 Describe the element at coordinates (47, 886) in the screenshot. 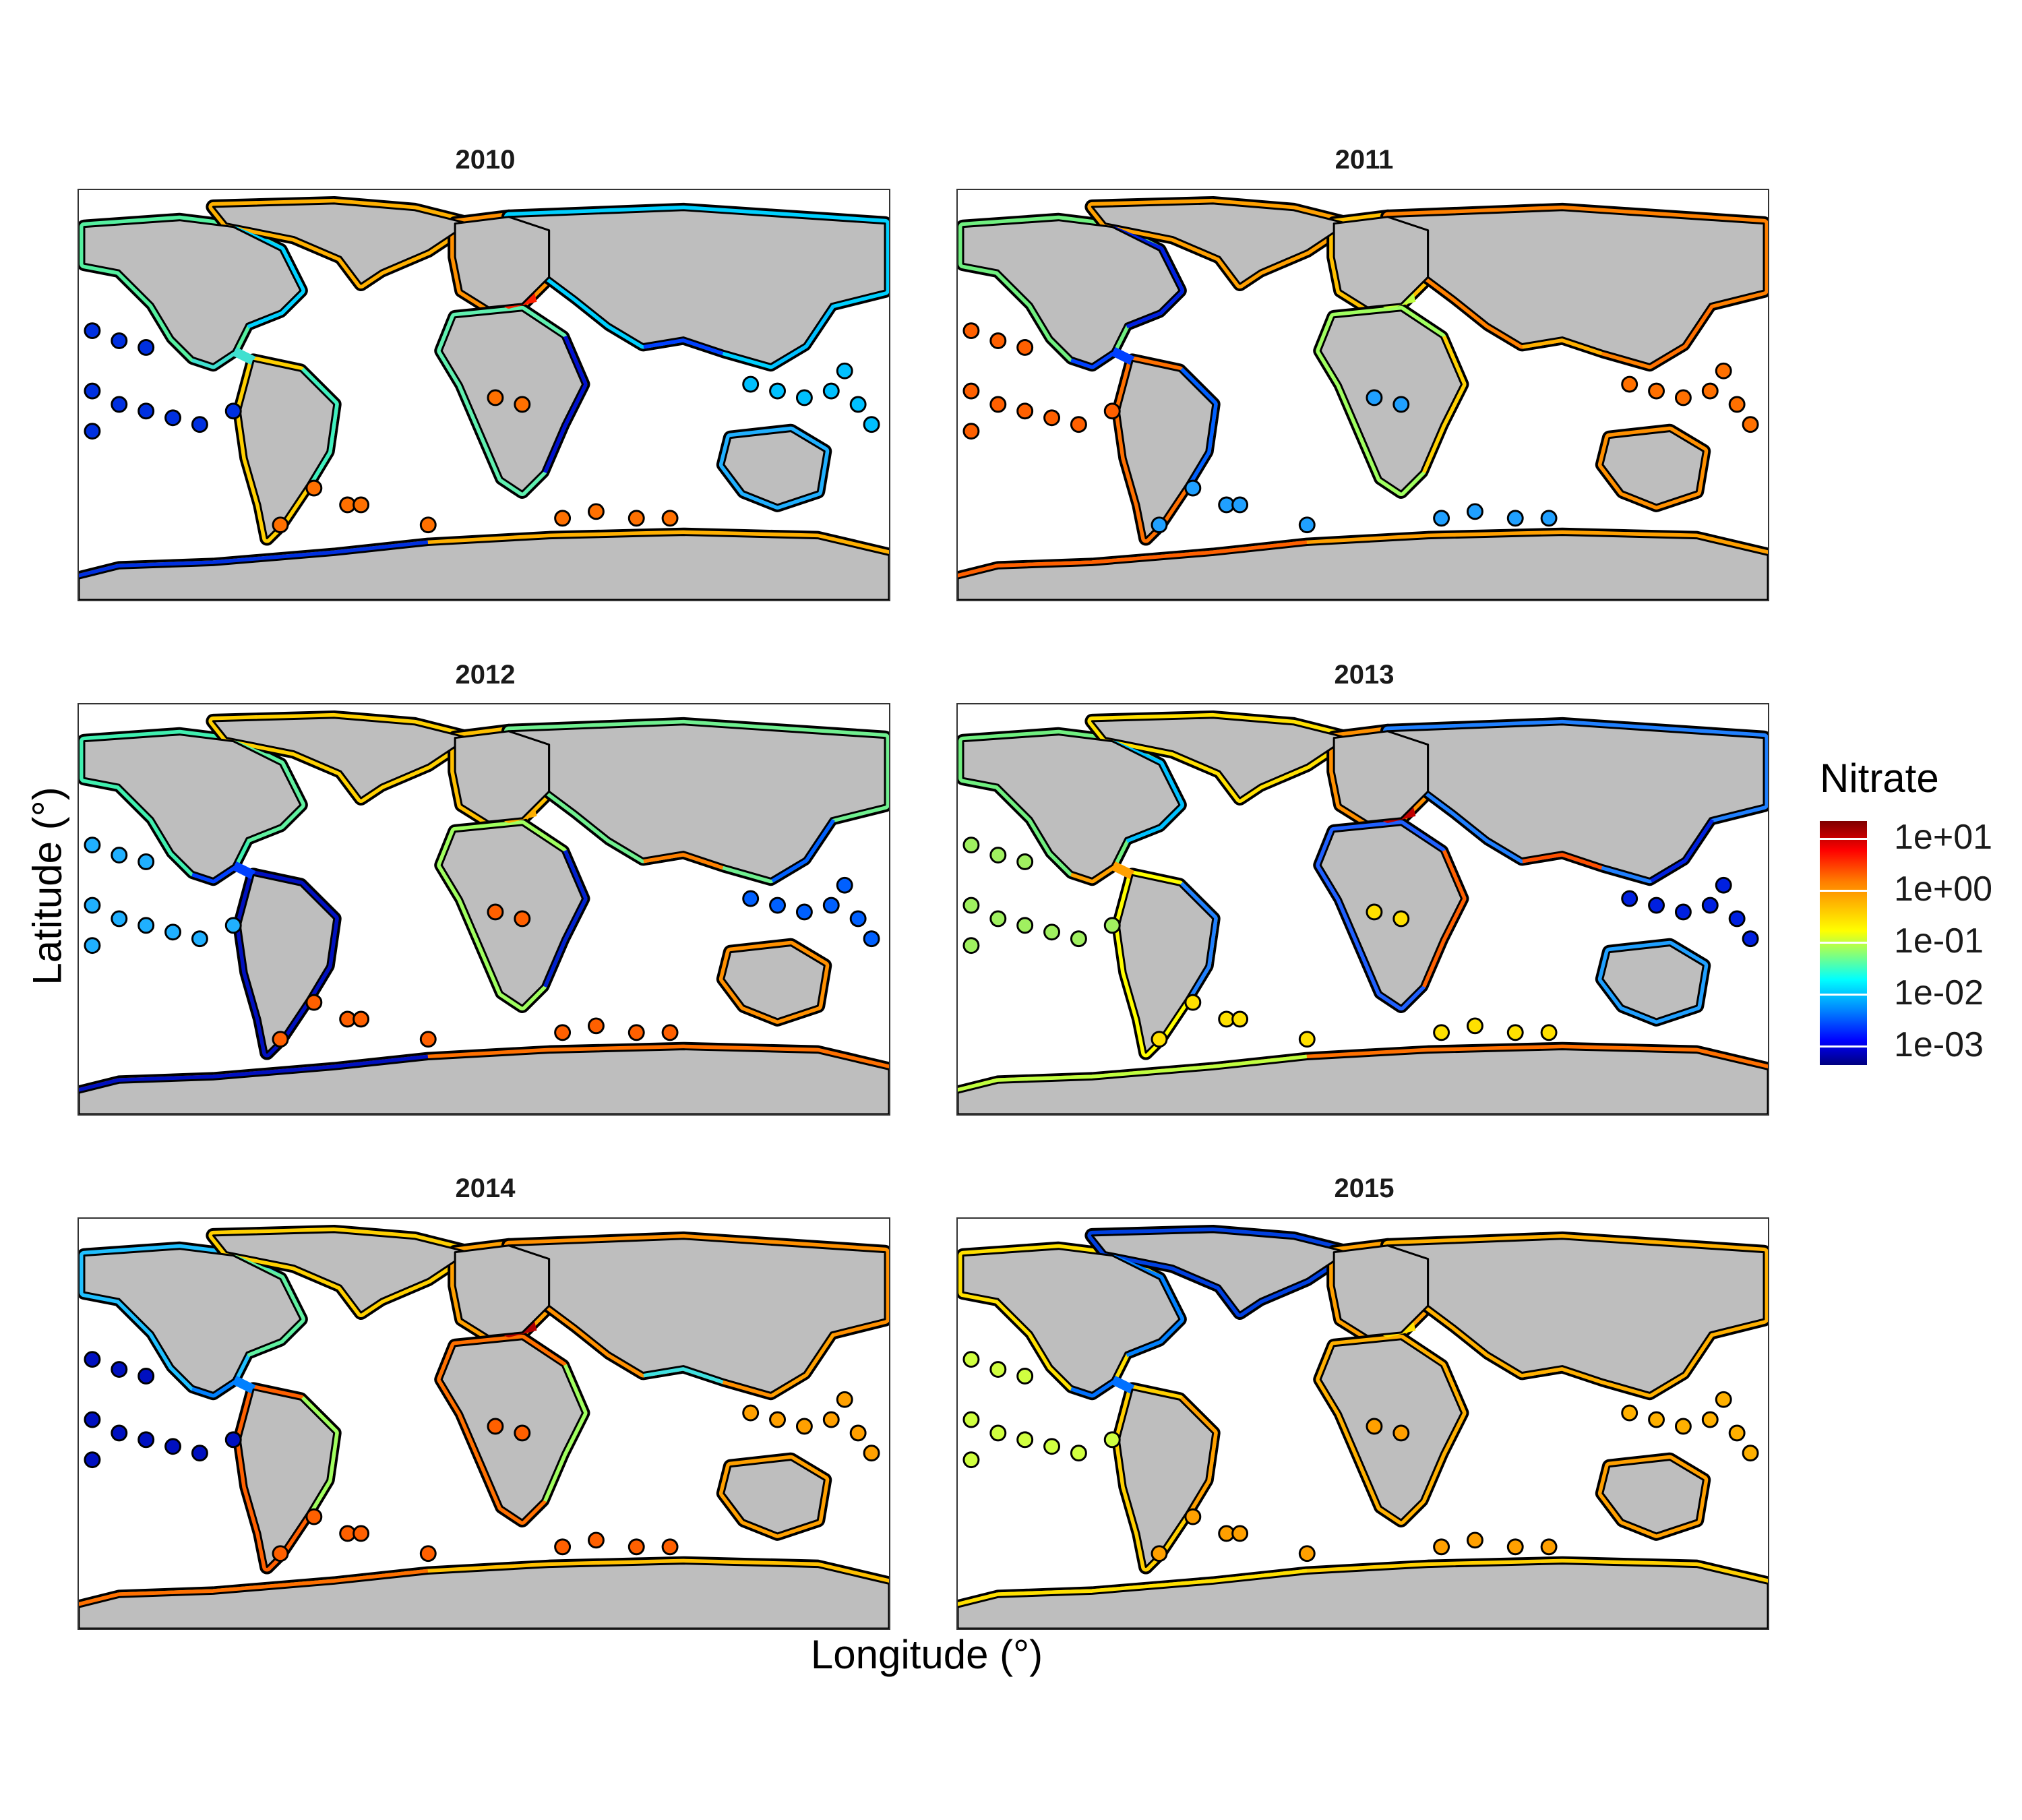

I see `y-axis-label: Latitude (°)` at that location.